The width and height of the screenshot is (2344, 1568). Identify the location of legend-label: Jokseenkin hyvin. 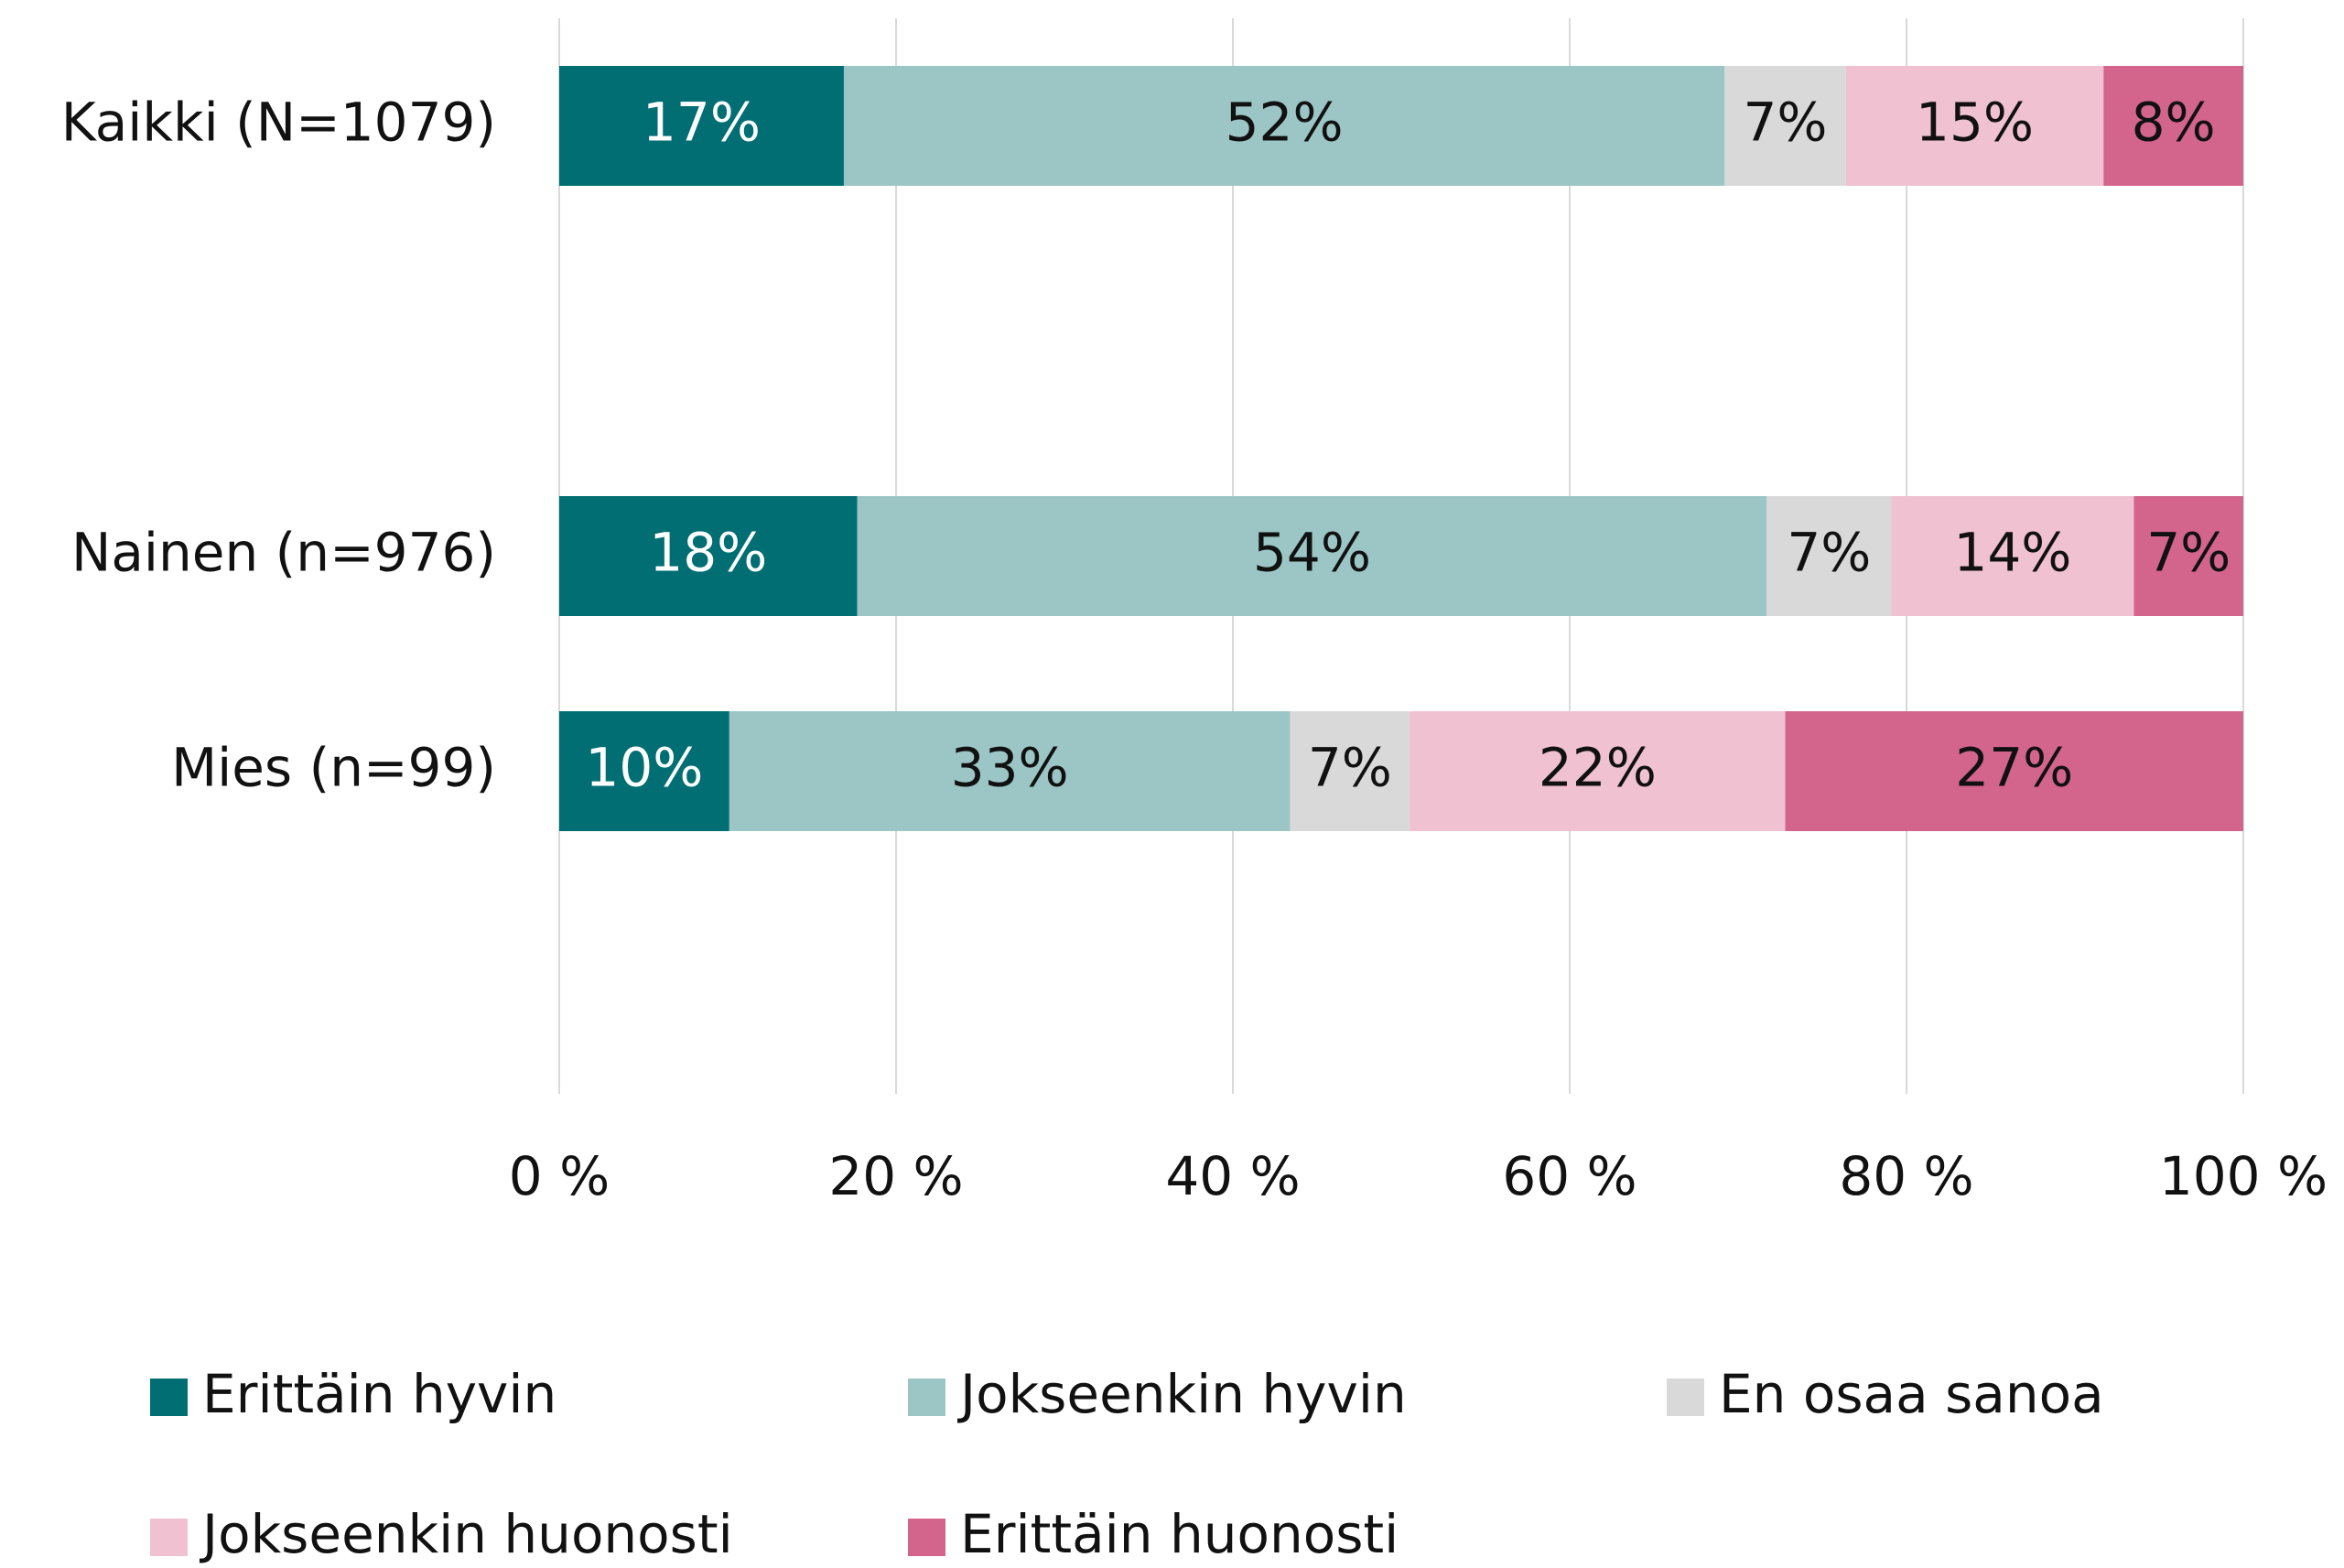
(1182, 1394).